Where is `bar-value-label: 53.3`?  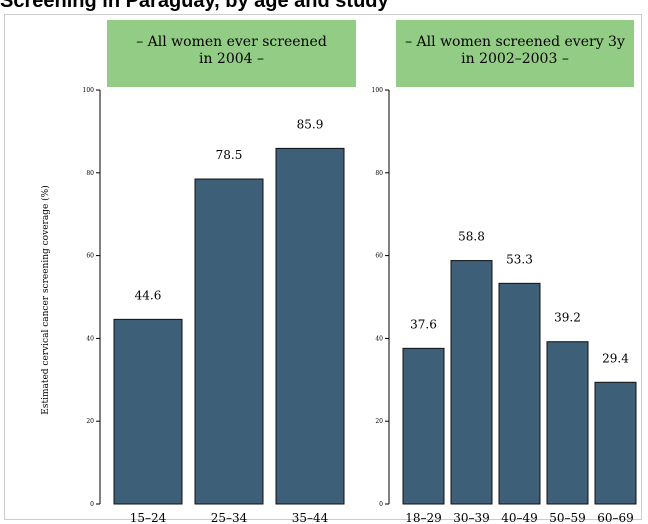 bar-value-label: 53.3 is located at coordinates (519, 259).